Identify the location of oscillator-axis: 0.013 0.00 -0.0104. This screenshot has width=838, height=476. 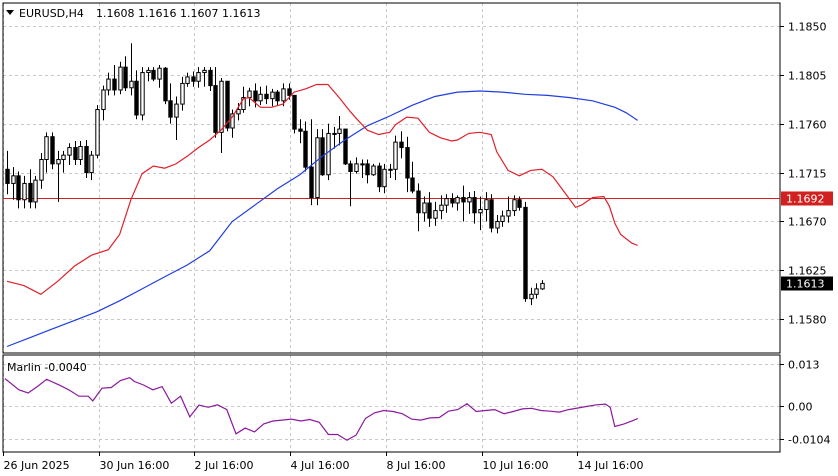
(805, 403).